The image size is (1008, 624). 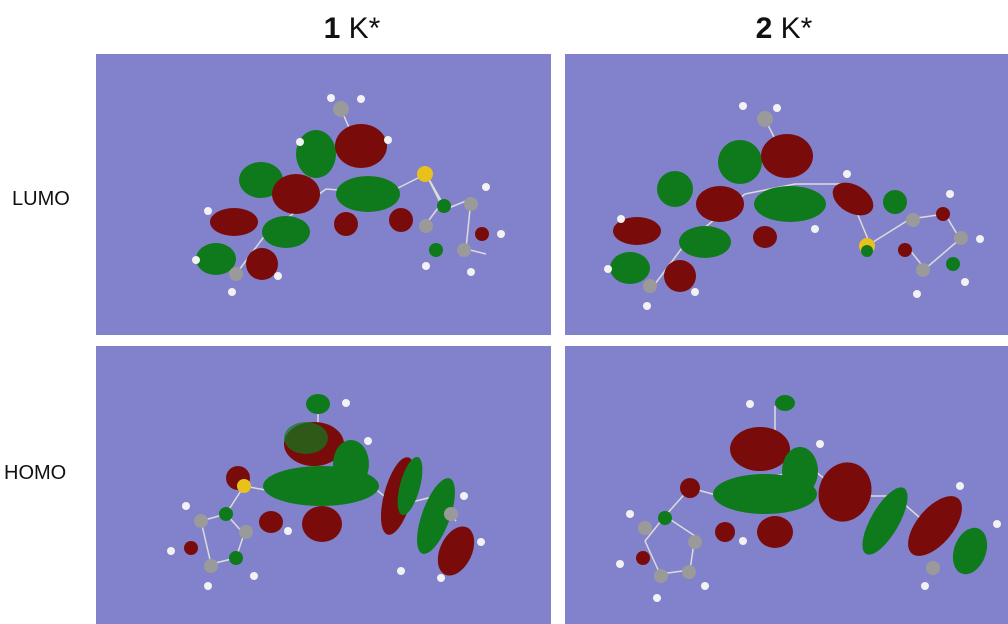 What do you see at coordinates (764, 28) in the screenshot?
I see `compound-number: 2` at bounding box center [764, 28].